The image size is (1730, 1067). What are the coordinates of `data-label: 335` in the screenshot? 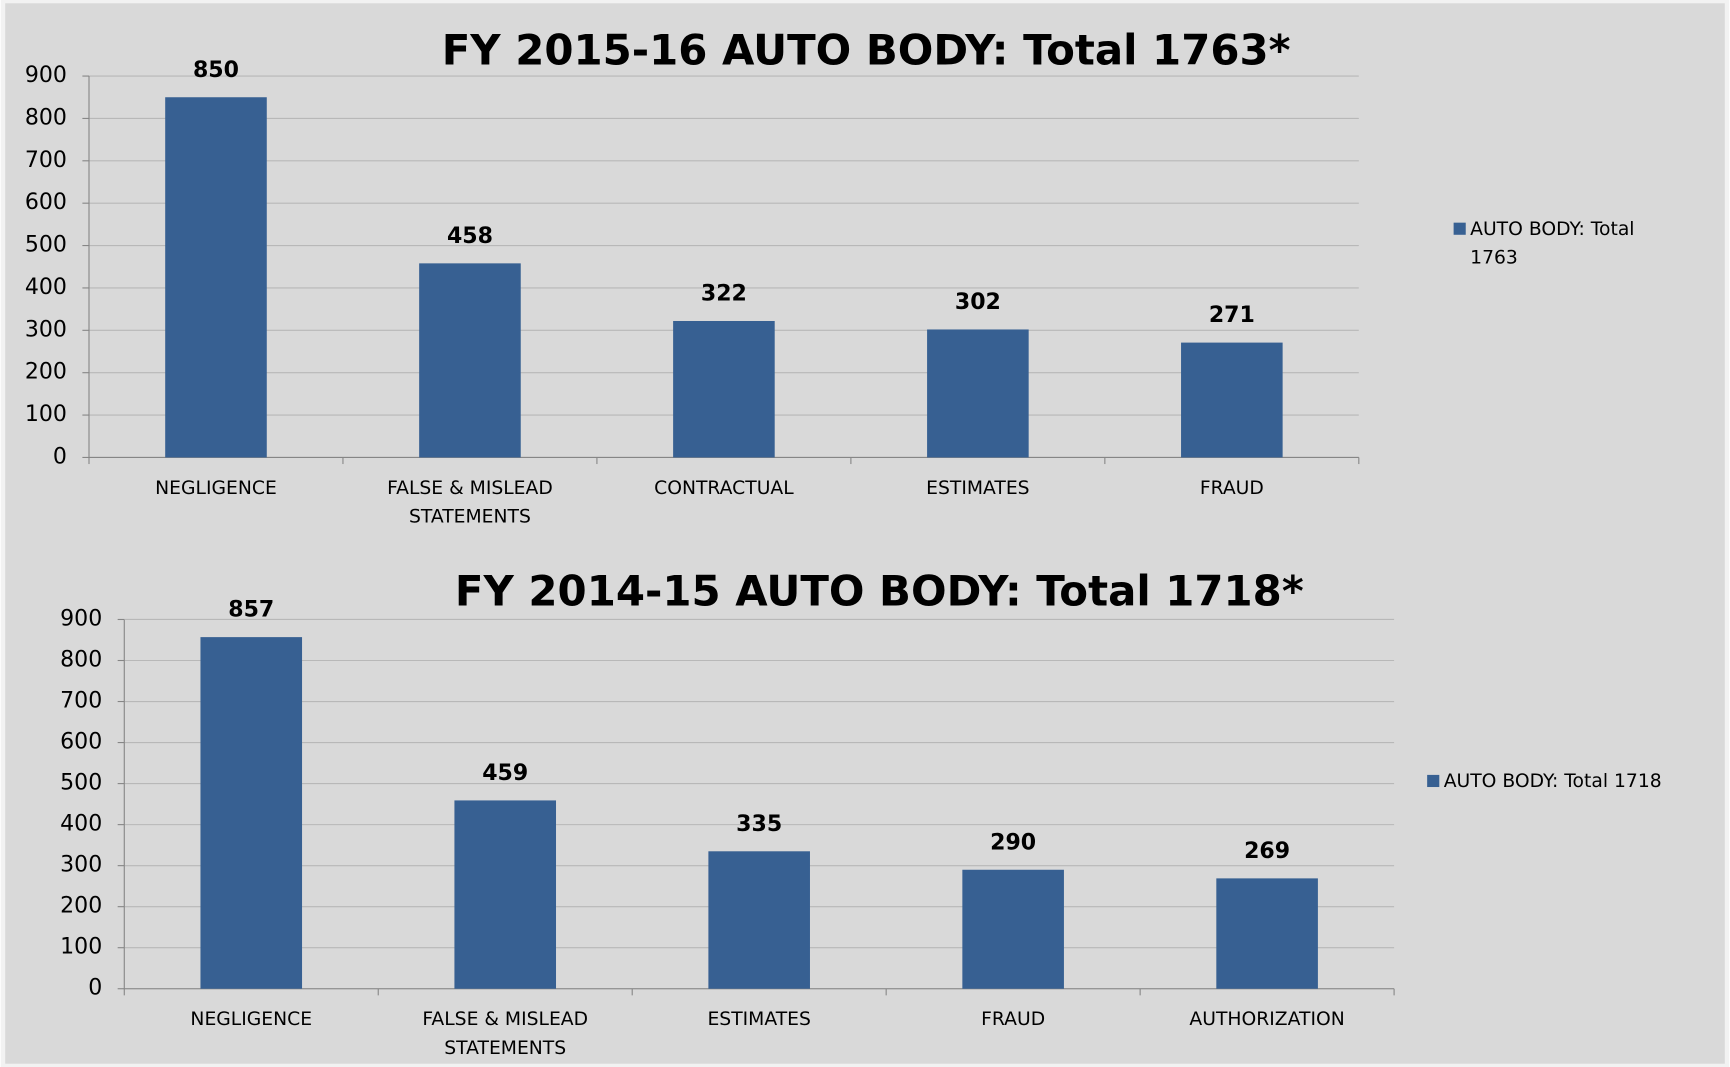 It's located at (759, 824).